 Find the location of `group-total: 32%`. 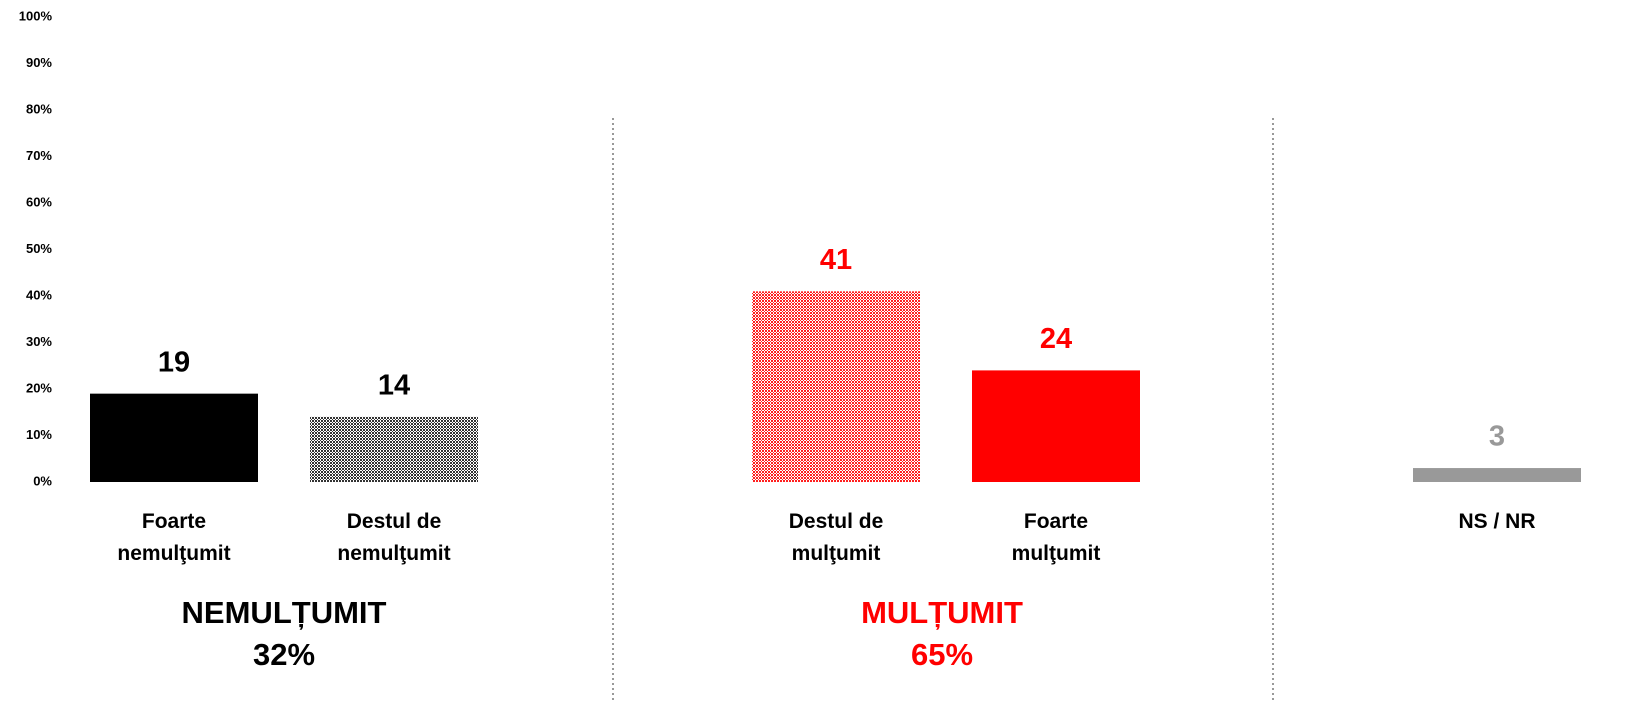

group-total: 32% is located at coordinates (284, 654).